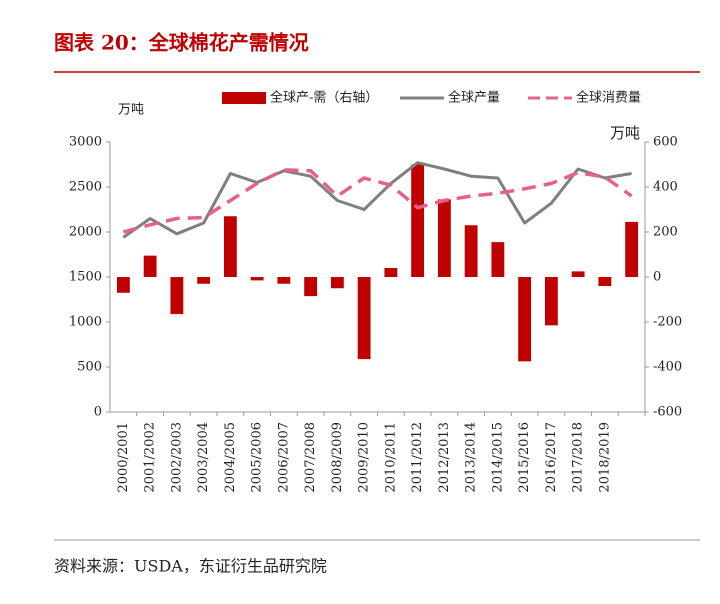  I want to click on x-tick-label: 2009/2010, so click(364, 457).